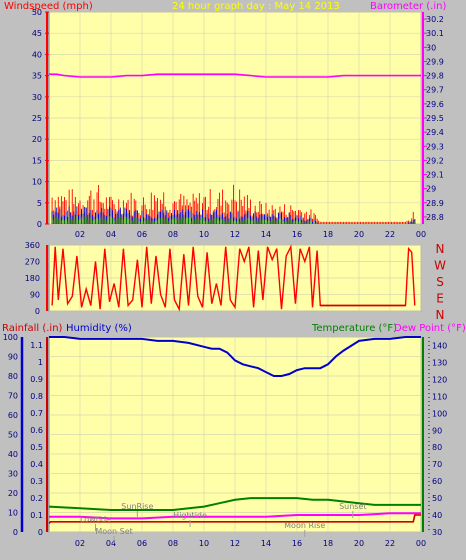  What do you see at coordinates (440, 282) in the screenshot?
I see `compass-label: S` at bounding box center [440, 282].